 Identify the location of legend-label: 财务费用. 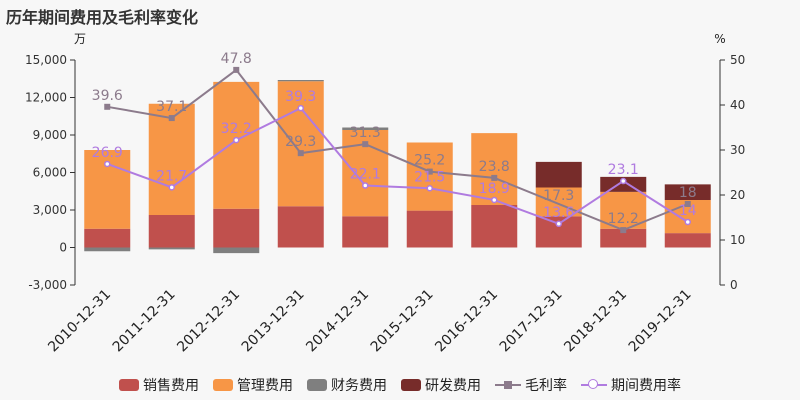
(359, 386).